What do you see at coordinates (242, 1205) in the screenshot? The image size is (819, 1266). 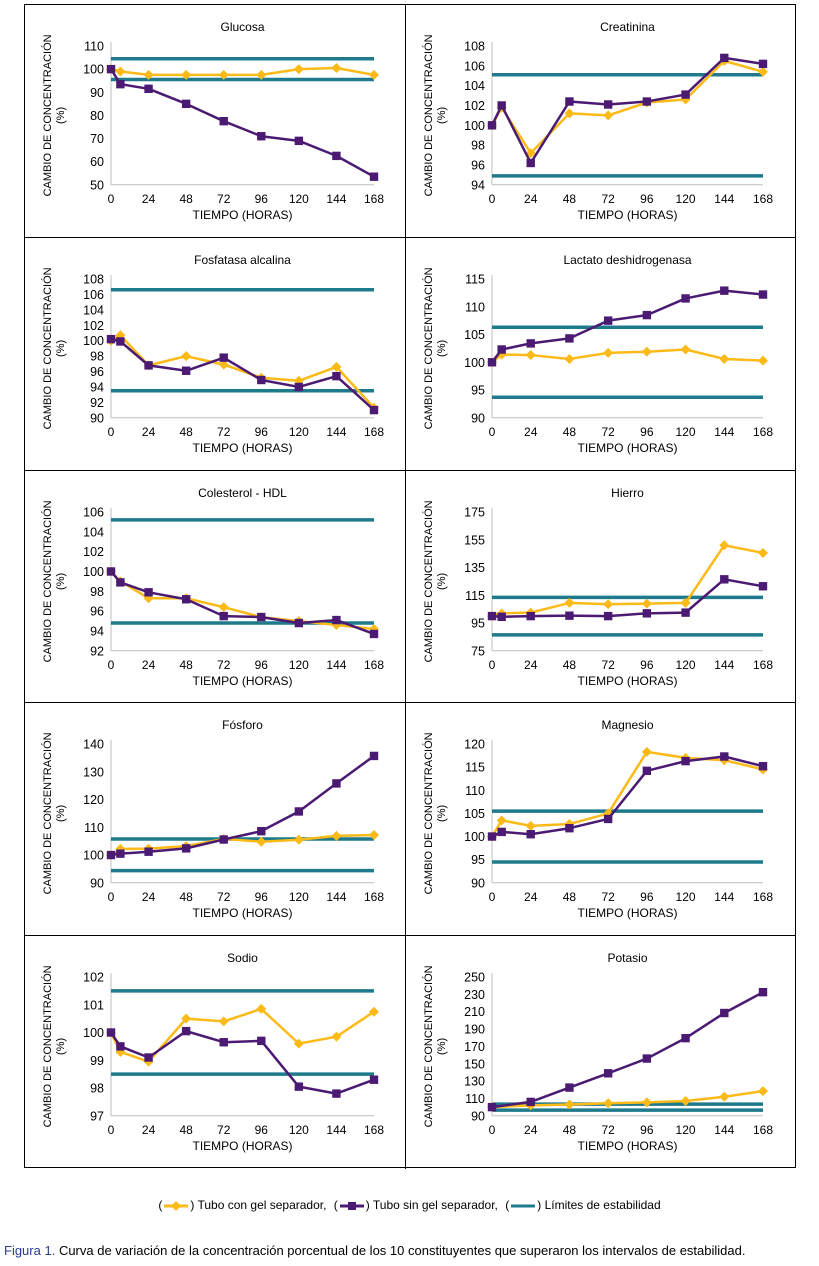 I see `legend-item-gel: () Tubo con gel separador,` at bounding box center [242, 1205].